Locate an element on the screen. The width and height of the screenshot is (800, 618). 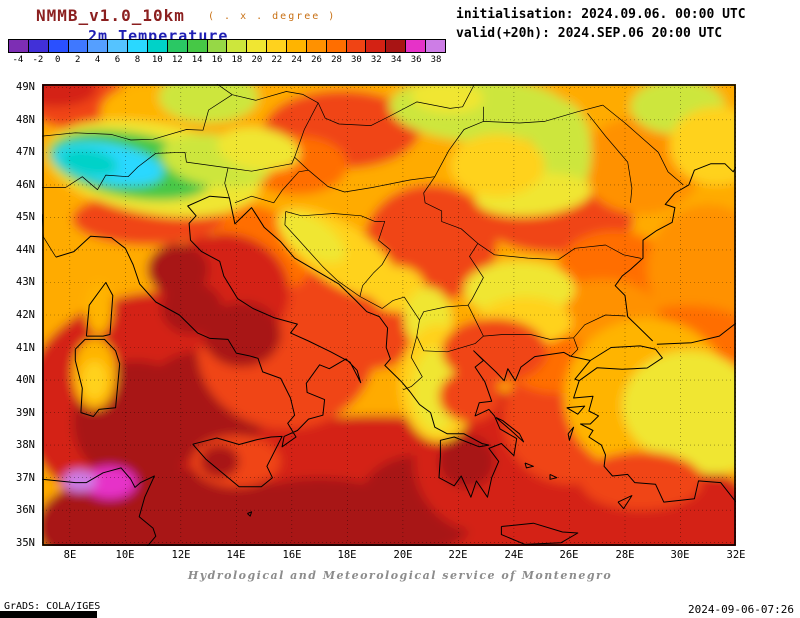
lat-tick-label: 40N is located at coordinates (25, 380).